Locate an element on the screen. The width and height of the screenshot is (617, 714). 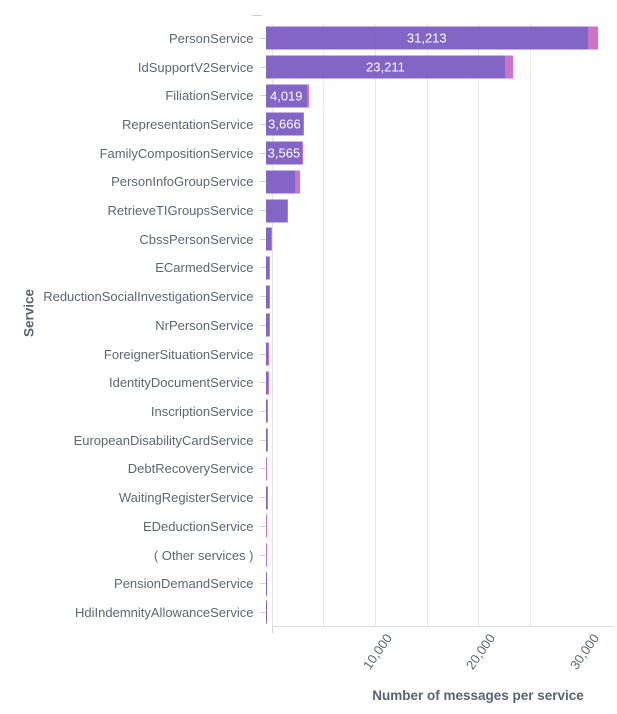
bar-row: HdiIndemnityAllowanceService is located at coordinates (308, 612).